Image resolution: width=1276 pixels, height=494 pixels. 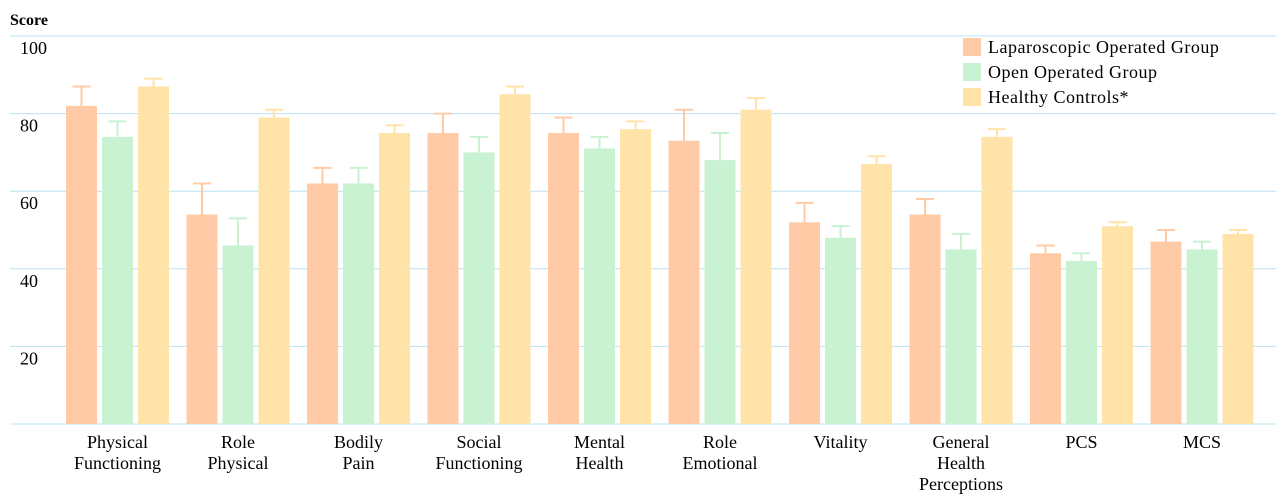 What do you see at coordinates (1202, 442) in the screenshot?
I see `category-label: MCS` at bounding box center [1202, 442].